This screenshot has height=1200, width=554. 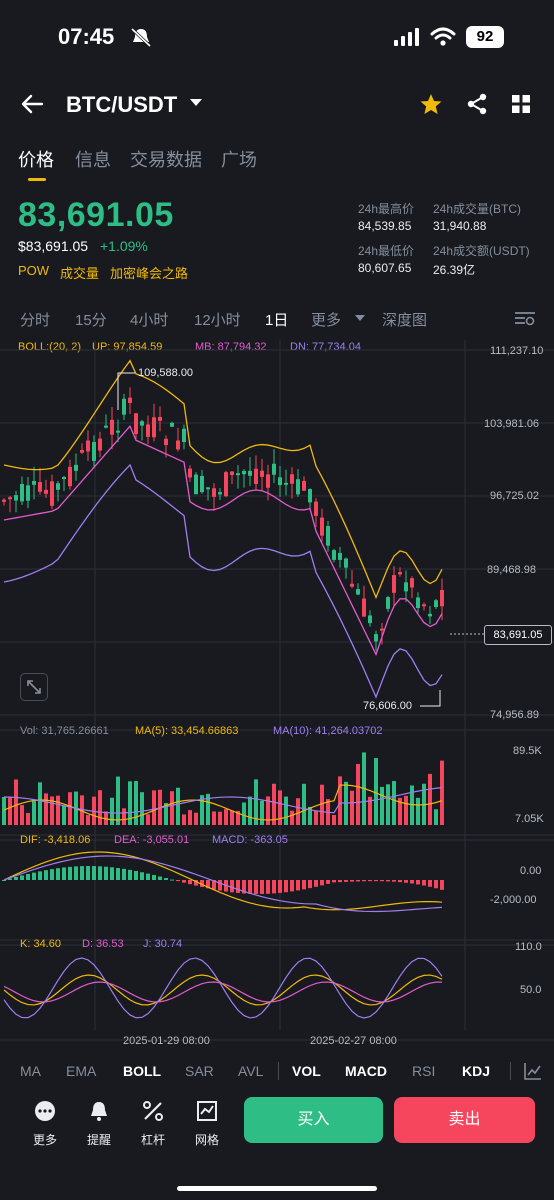 I want to click on macd-layer, so click(x=223, y=882).